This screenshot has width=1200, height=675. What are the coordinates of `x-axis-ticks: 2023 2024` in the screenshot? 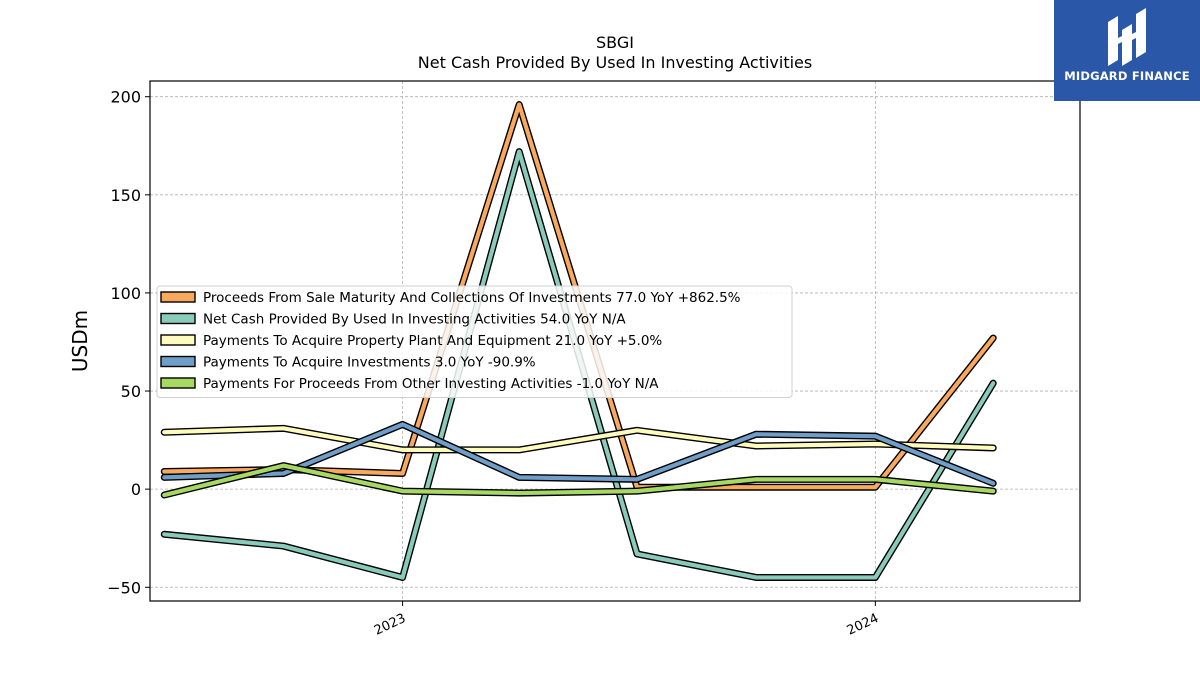 It's located at (626, 620).